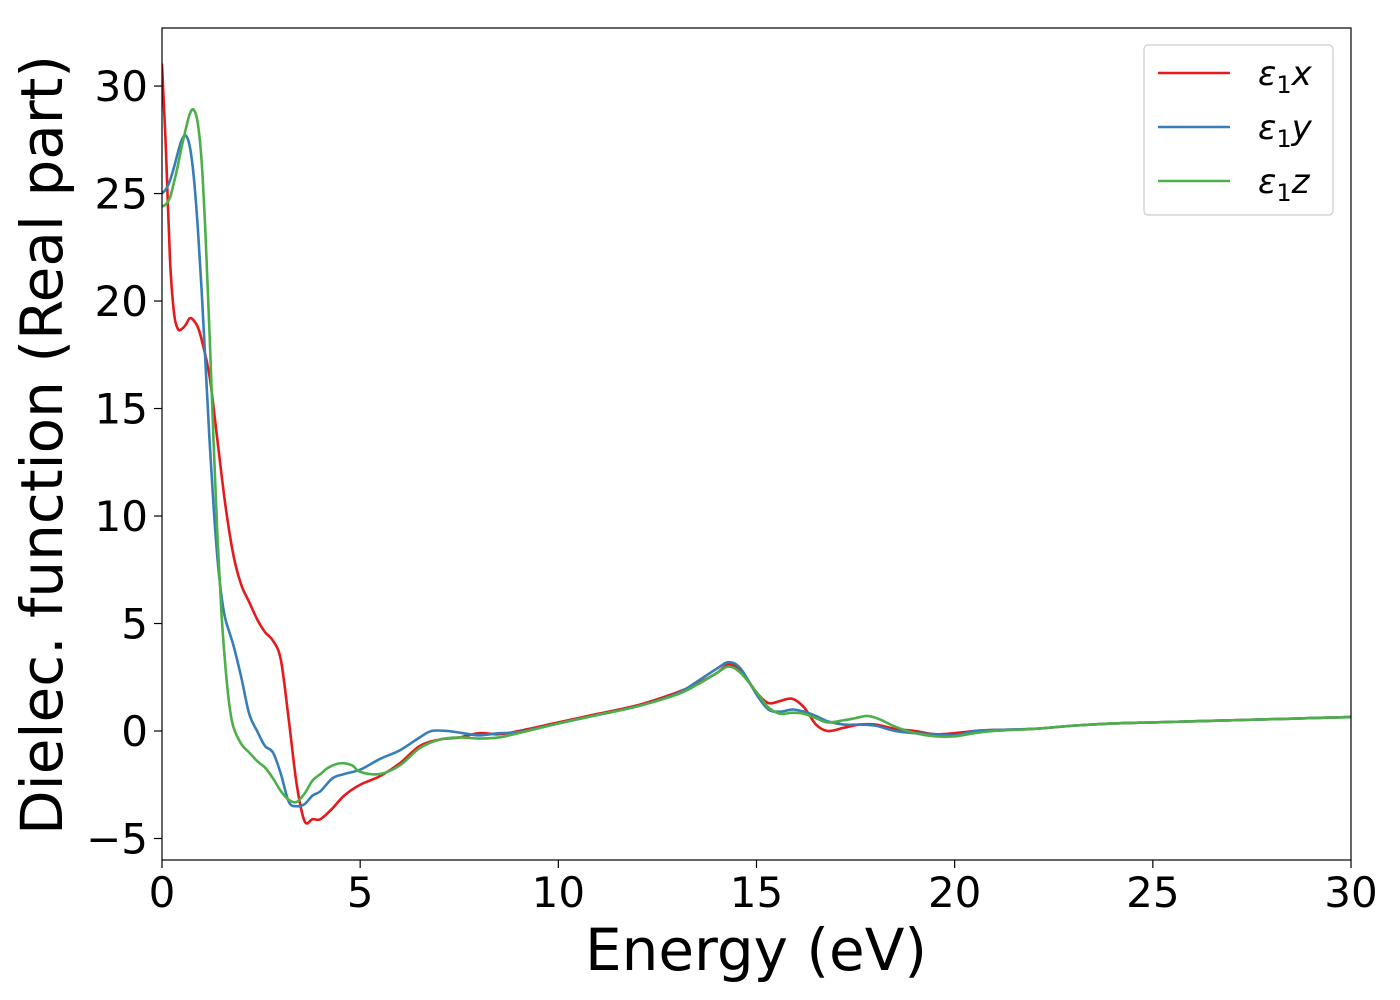 The height and width of the screenshot is (1000, 1400). I want to click on x-tick-label: 30, so click(1350, 892).